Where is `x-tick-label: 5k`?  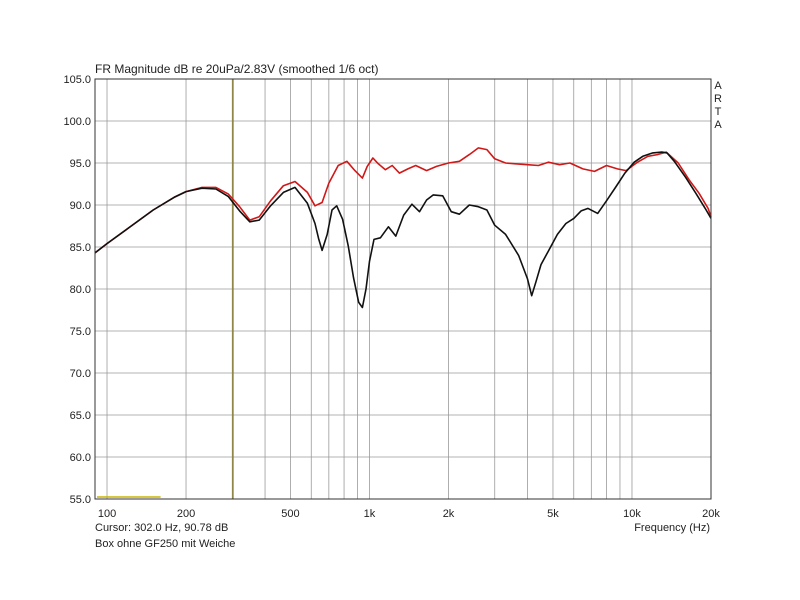
x-tick-label: 5k is located at coordinates (553, 514).